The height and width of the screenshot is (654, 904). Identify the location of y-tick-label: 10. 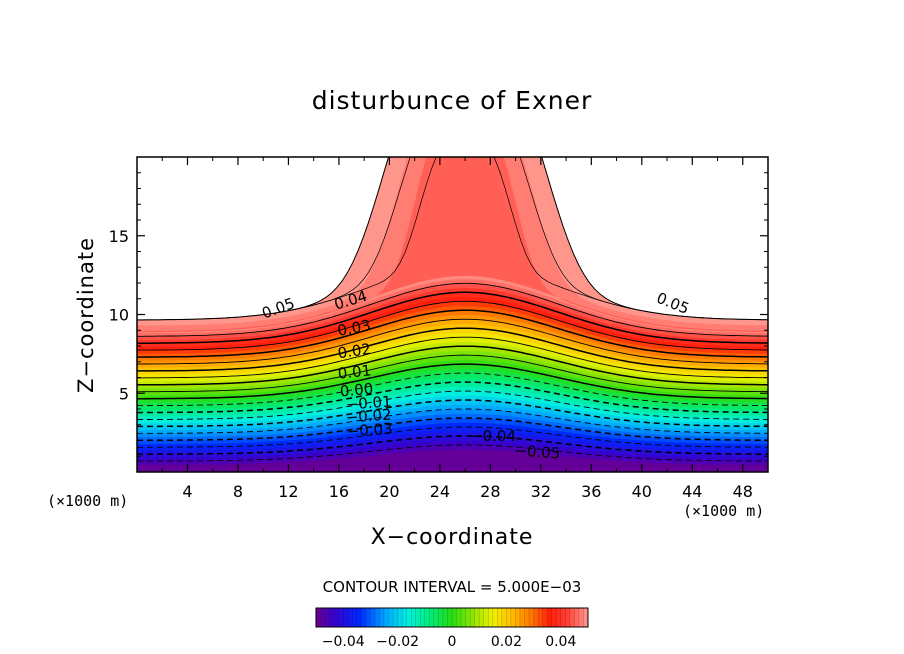
(119, 315).